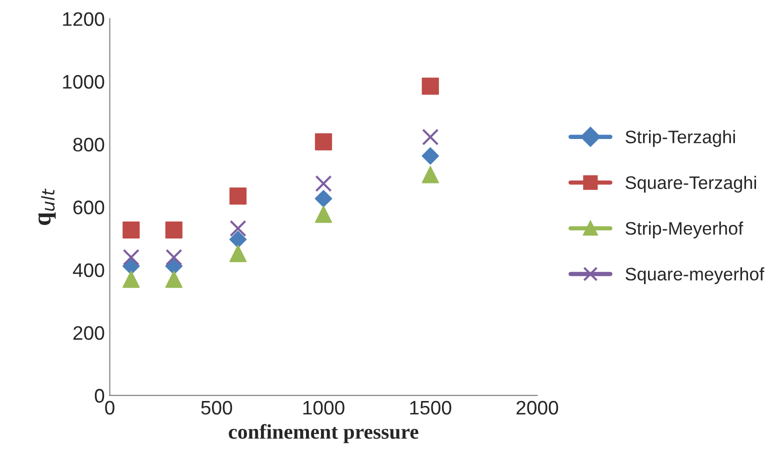 The image size is (773, 468). I want to click on y-tick-label: 1000, so click(83, 81).